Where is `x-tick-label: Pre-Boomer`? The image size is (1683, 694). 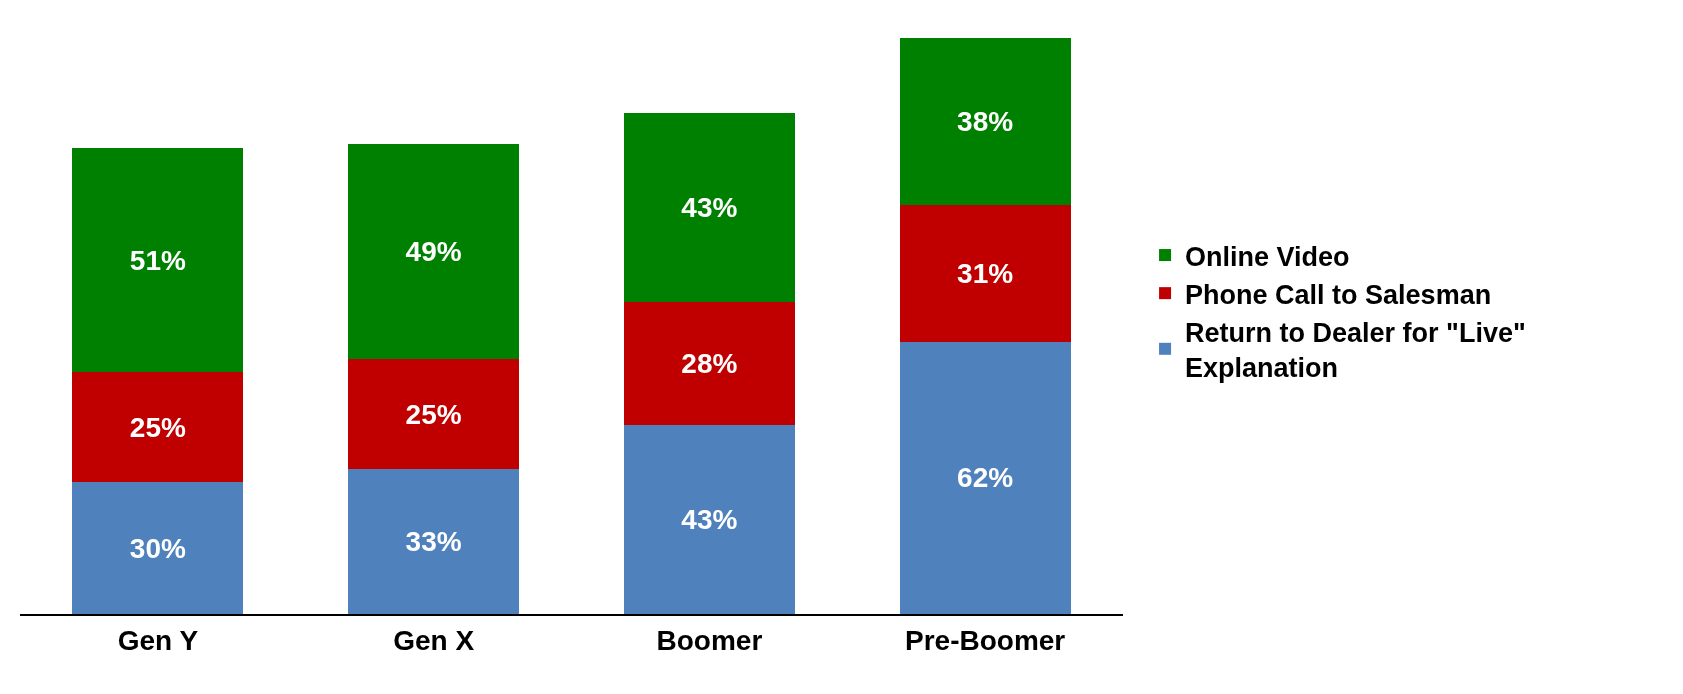
x-tick-label: Pre-Boomer is located at coordinates (985, 640).